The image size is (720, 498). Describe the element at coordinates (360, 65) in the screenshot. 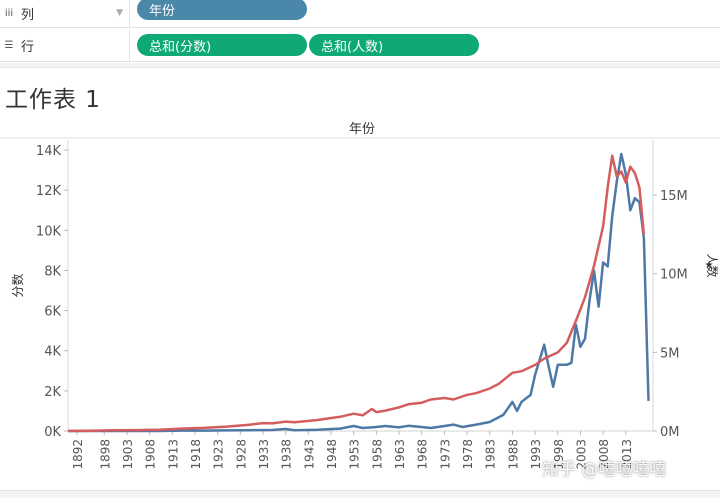

I see `divider` at that location.